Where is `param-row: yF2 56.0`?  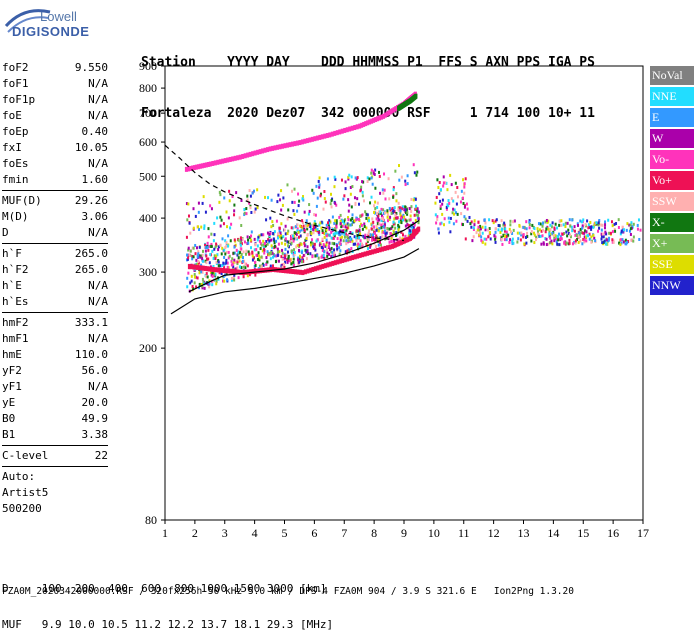 param-row: yF2 56.0 is located at coordinates (55, 371).